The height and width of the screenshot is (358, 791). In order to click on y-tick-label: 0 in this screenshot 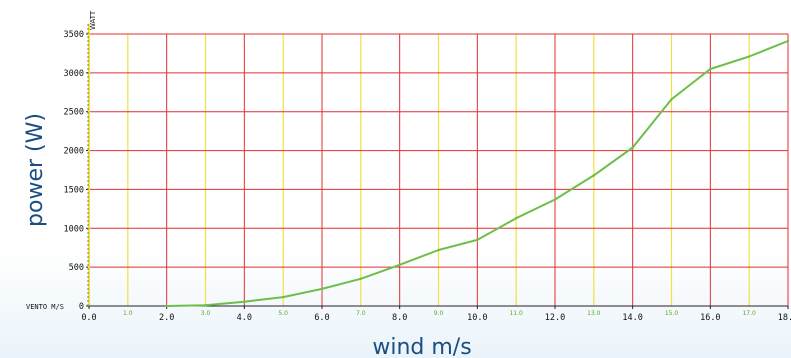, I will do `click(81, 307)`.